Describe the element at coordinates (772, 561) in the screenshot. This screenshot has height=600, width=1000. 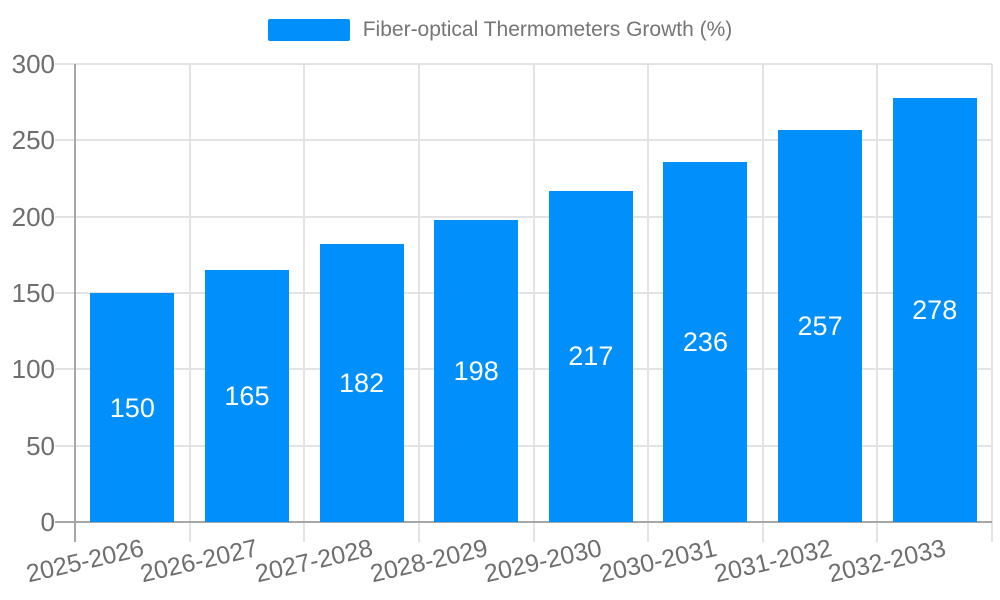
I see `x-axis-tick-label: 2031-2032` at that location.